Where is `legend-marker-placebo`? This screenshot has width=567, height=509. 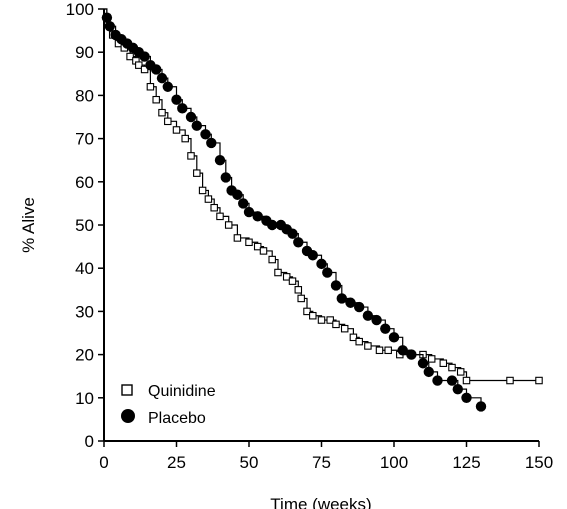
legend-marker-placebo is located at coordinates (128, 416).